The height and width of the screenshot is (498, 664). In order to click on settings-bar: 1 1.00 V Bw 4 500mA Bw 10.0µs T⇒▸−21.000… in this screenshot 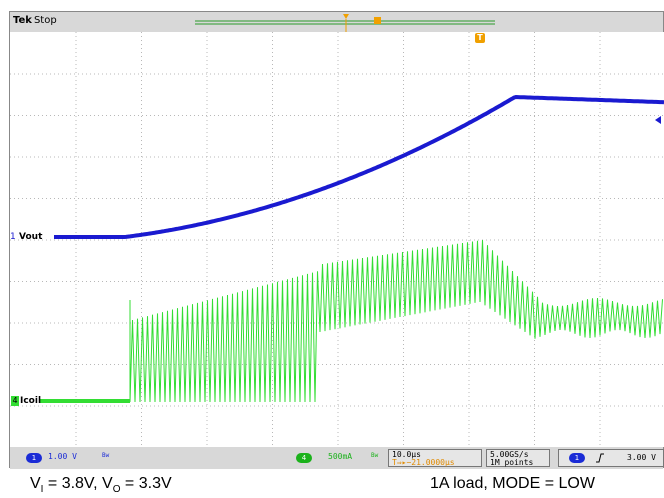, I will do `click(337, 458)`.